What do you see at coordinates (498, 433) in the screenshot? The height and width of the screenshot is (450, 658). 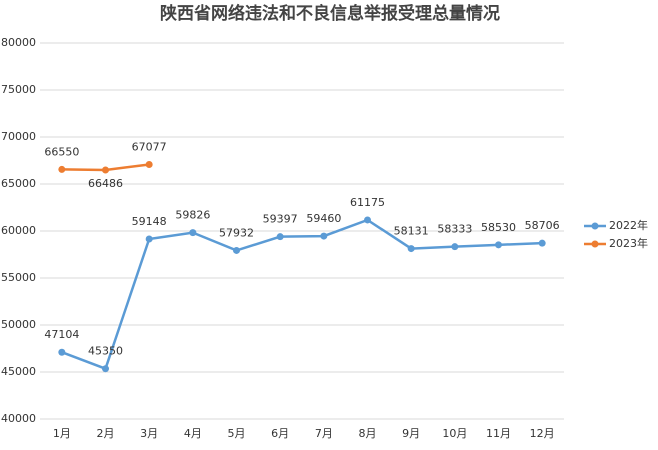 I see `x-tick-label: 11月` at bounding box center [498, 433].